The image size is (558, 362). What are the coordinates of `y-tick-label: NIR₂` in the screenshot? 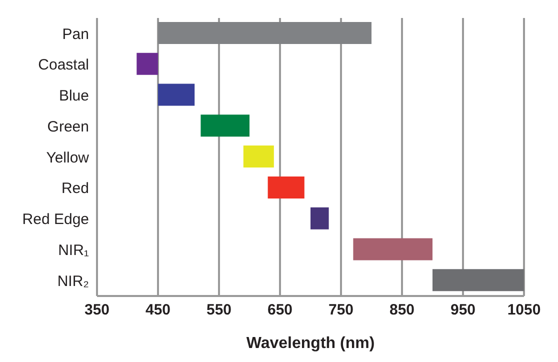 It's located at (73, 281).